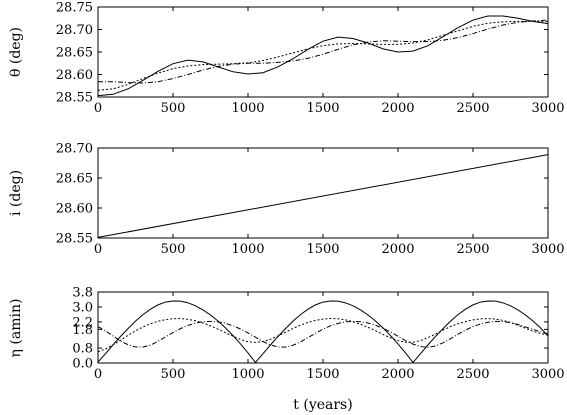 The height and width of the screenshot is (415, 567). What do you see at coordinates (98, 108) in the screenshot?
I see `theta-x-tick-label: 0` at bounding box center [98, 108].